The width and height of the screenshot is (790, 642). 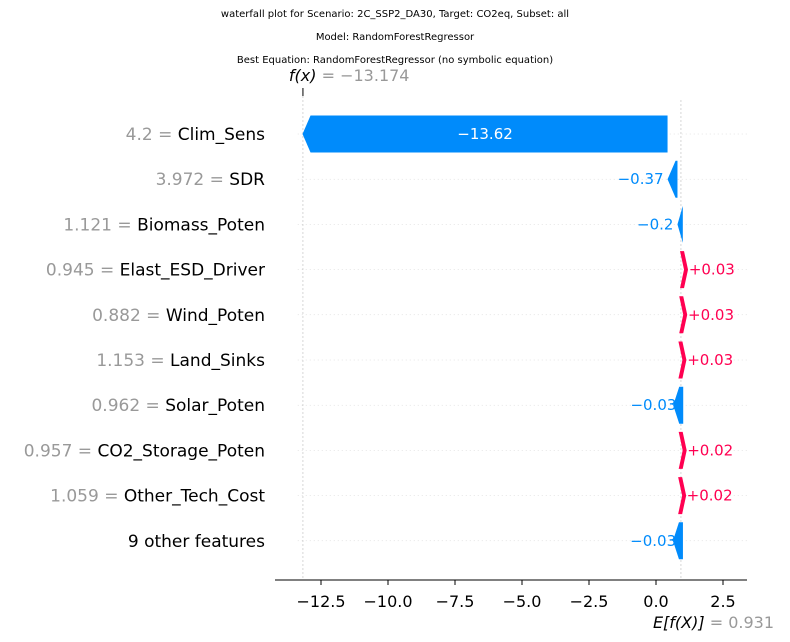 What do you see at coordinates (655, 224) in the screenshot?
I see `bar-value-label: −0.2` at bounding box center [655, 224].